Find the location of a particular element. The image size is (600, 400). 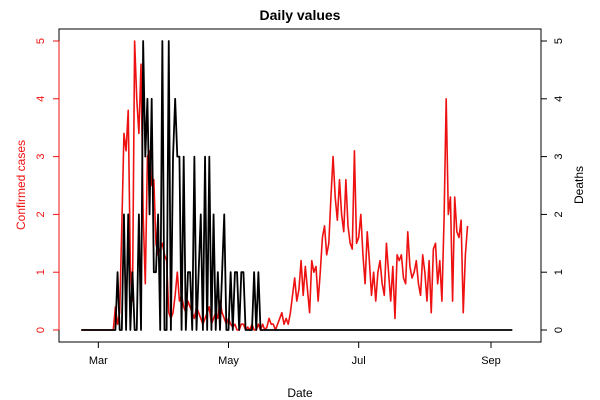

y-right-tick-label: 3 is located at coordinates (559, 157).